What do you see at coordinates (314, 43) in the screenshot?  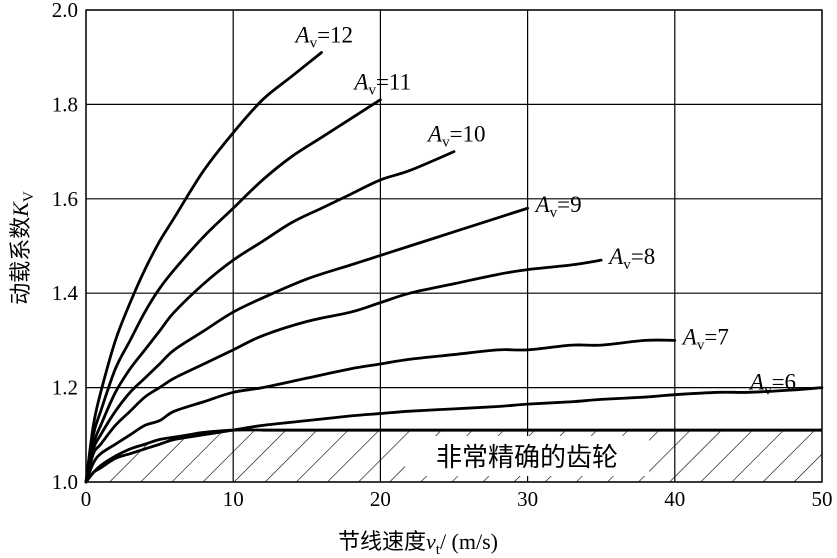 I see `series-label-subscript-0: v` at bounding box center [314, 43].